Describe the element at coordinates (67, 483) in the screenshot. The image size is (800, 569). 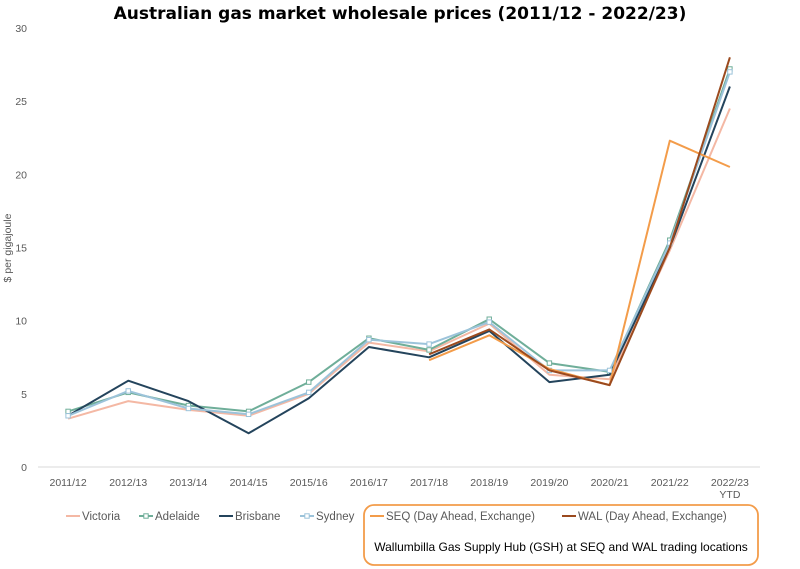
I see `x-tick-label: 2011/12` at that location.